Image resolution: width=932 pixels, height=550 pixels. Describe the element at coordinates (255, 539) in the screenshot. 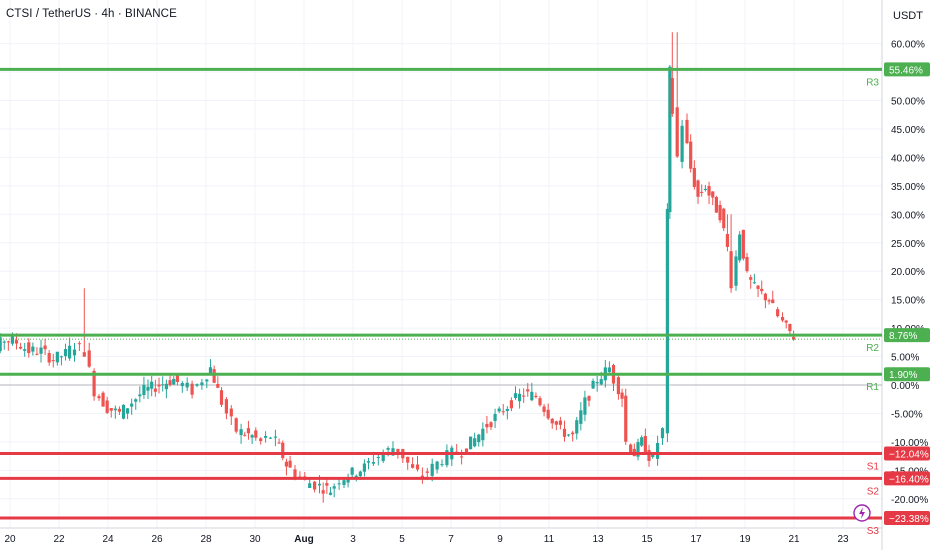

I see `x-tick-label: 30` at that location.